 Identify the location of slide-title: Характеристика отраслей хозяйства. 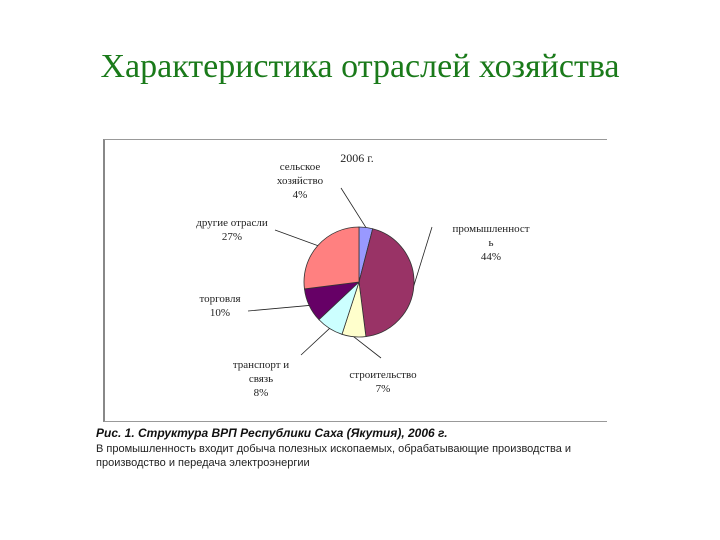
(360, 66).